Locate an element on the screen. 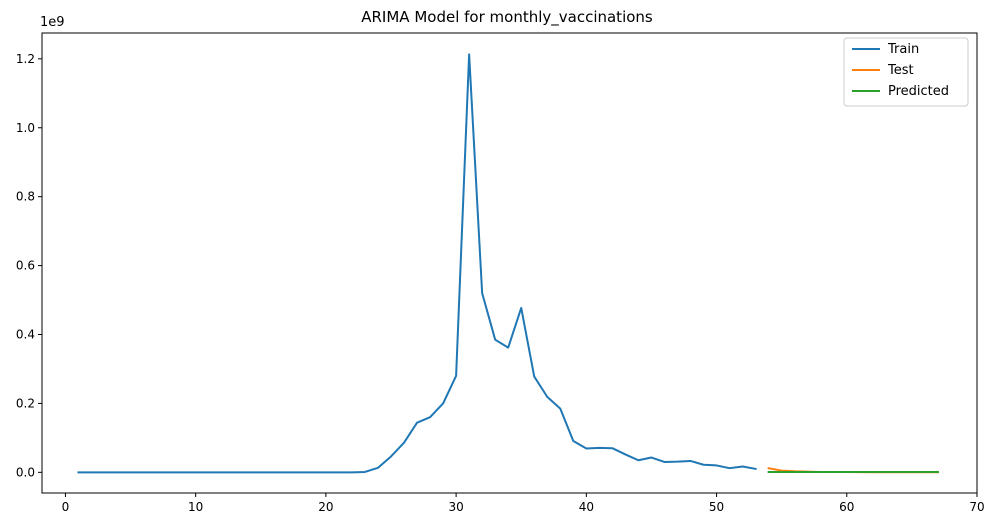  legend: Train Test Predicted is located at coordinates (906, 72).